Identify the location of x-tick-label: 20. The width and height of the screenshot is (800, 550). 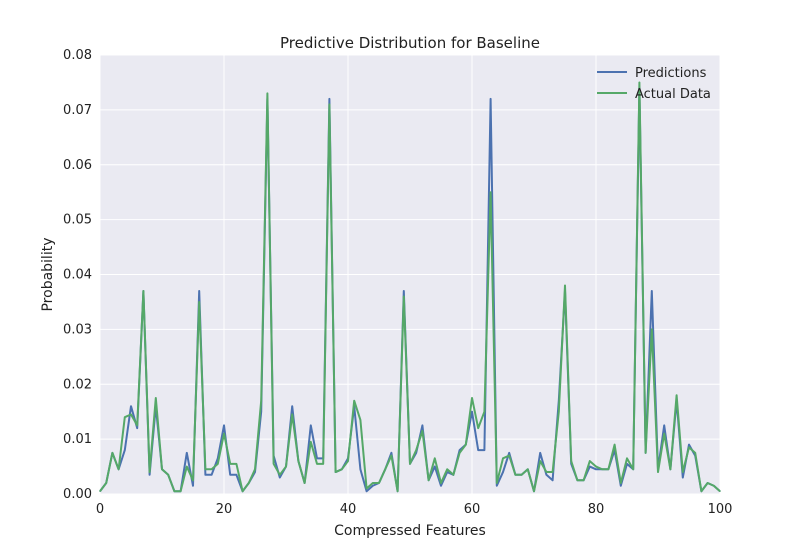
(224, 509).